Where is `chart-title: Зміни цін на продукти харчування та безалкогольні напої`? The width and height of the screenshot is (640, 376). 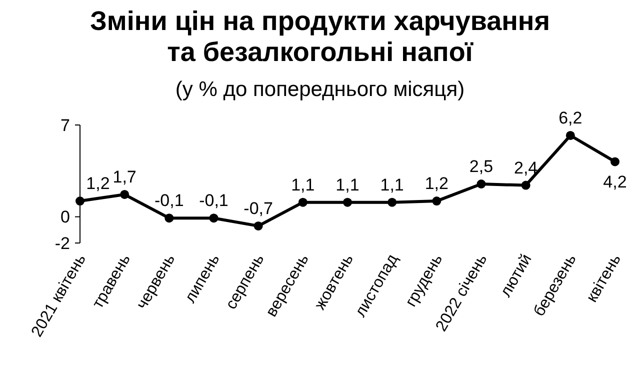 chart-title: Зміни цін на продукти харчування та безалкогольні напої is located at coordinates (320, 36).